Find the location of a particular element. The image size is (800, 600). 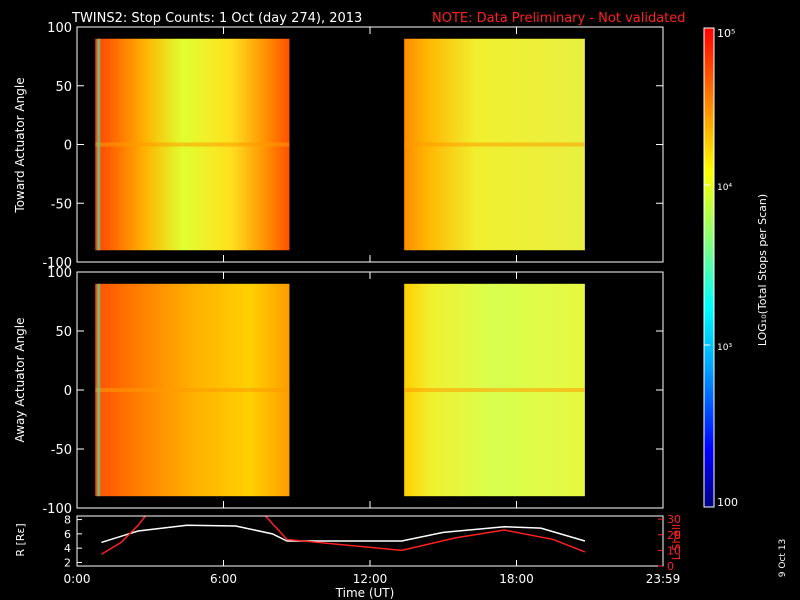

x-axis-label: Time (UT) is located at coordinates (365, 593).